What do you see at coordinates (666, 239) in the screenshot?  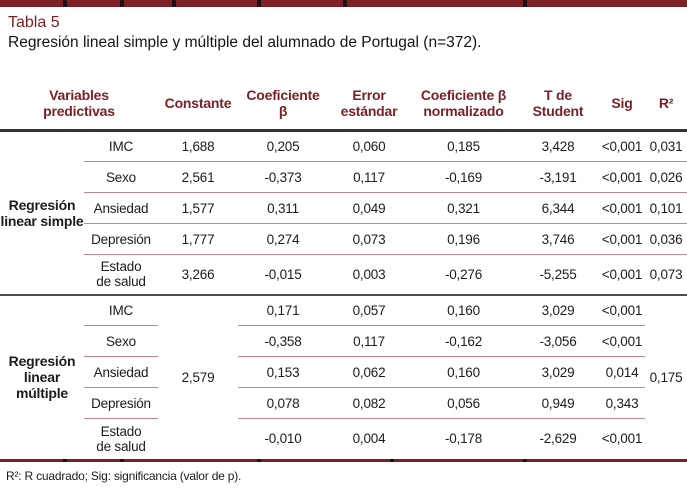 I see `cell-r2: 0,036` at bounding box center [666, 239].